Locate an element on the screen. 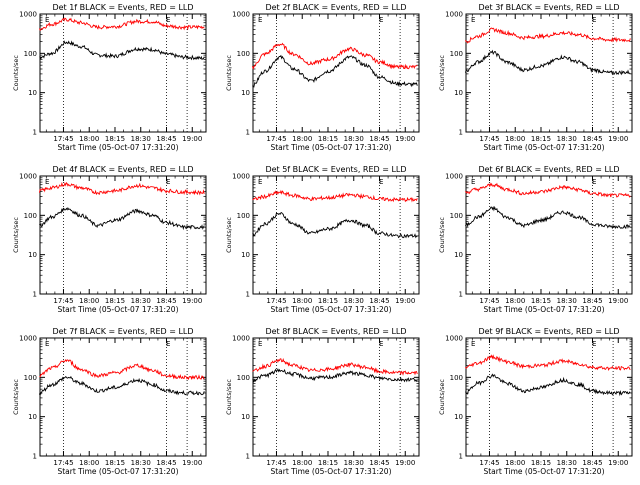  panel-title: Det 3f BLACK = Events, RED = LLD is located at coordinates (548, 7).